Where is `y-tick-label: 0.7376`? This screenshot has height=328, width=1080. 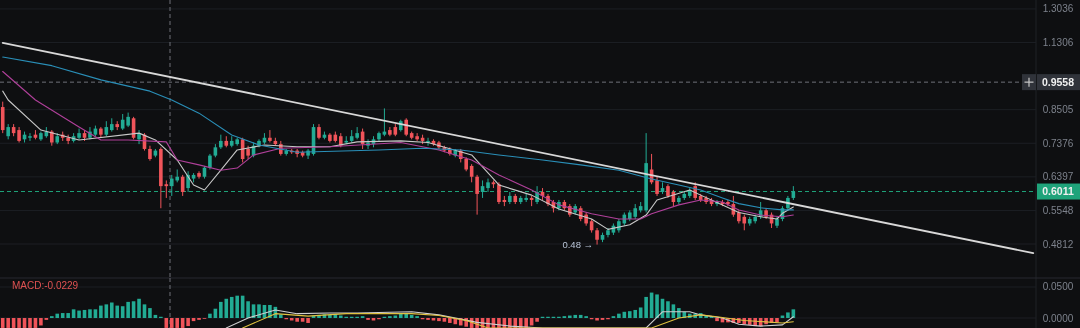 y-tick-label: 0.7376 is located at coordinates (1058, 143).